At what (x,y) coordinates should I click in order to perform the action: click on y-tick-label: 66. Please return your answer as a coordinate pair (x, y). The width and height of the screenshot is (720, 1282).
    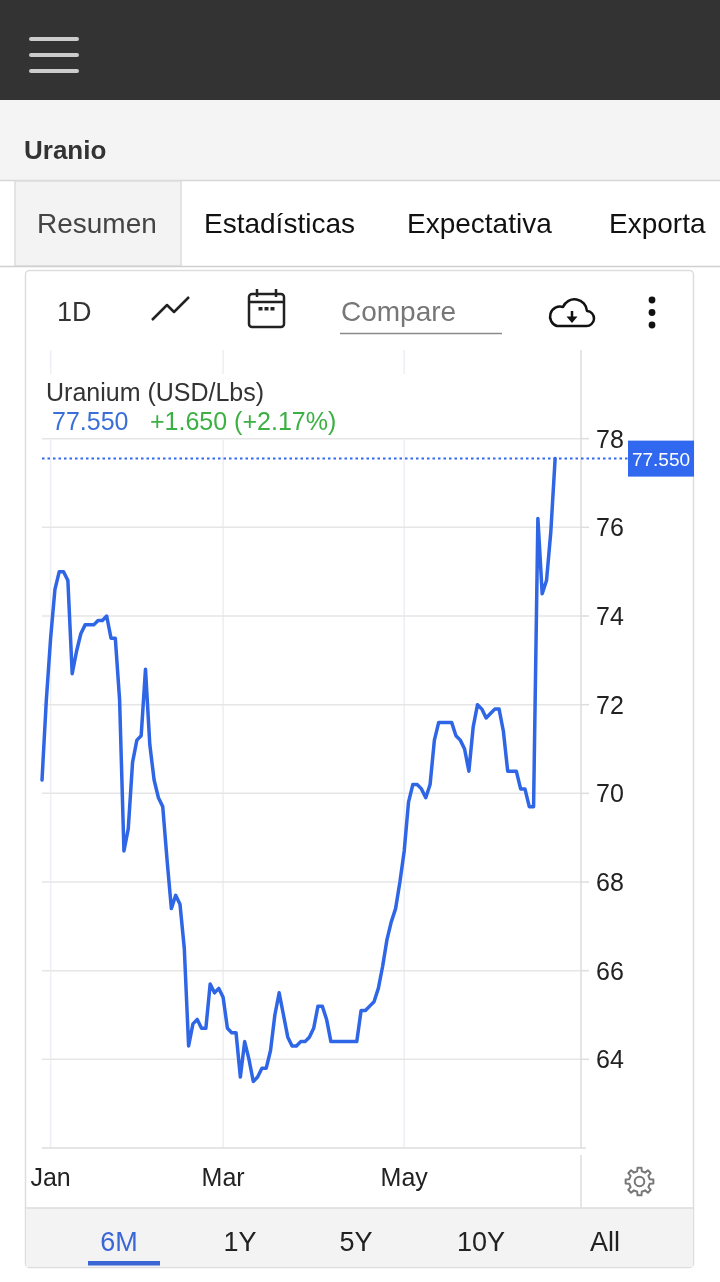
    Looking at the image, I should click on (610, 970).